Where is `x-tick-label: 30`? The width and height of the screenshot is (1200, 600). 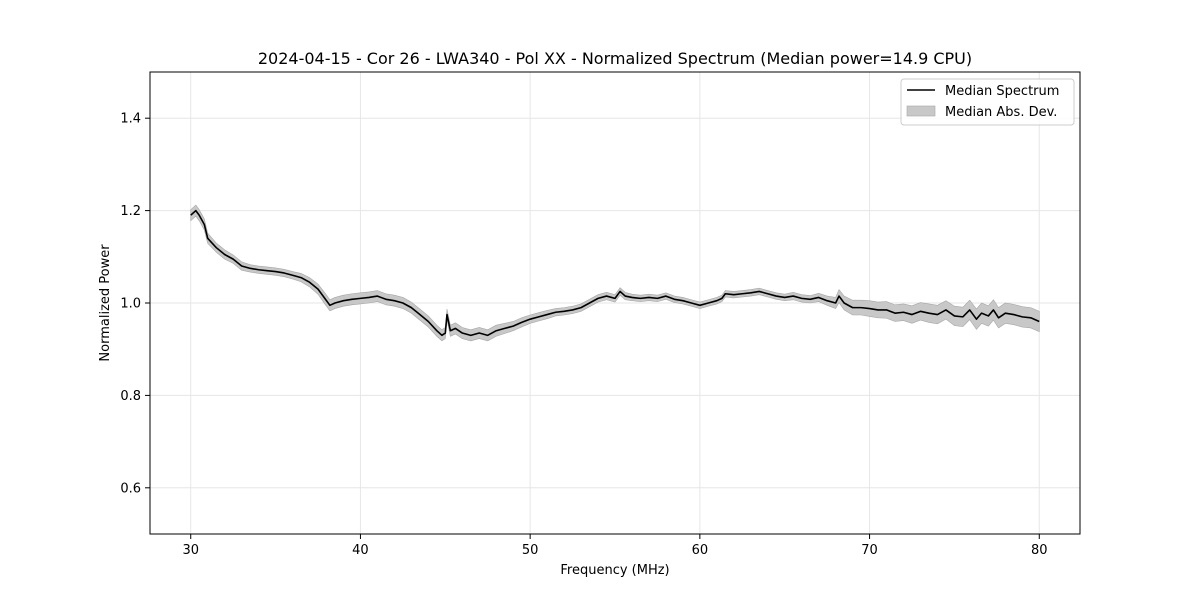 x-tick-label: 30 is located at coordinates (190, 550).